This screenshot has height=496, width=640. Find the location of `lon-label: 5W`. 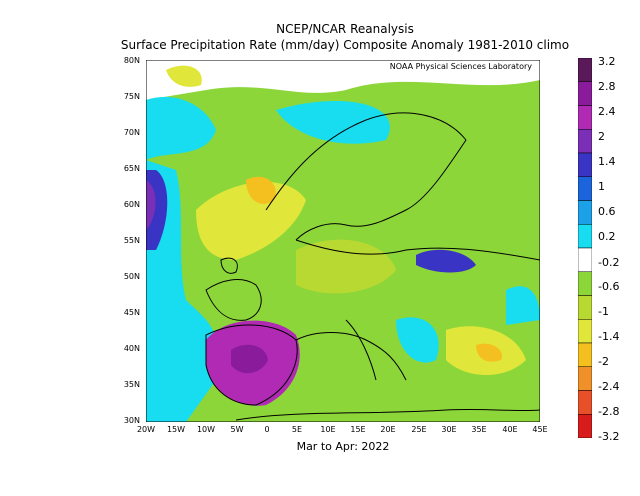

lon-label: 5W is located at coordinates (237, 429).